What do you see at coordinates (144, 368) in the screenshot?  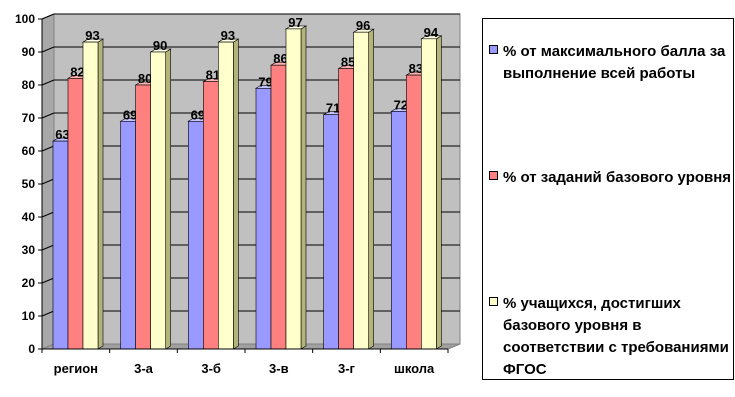 I see `x-tick-label: 3-а` at bounding box center [144, 368].